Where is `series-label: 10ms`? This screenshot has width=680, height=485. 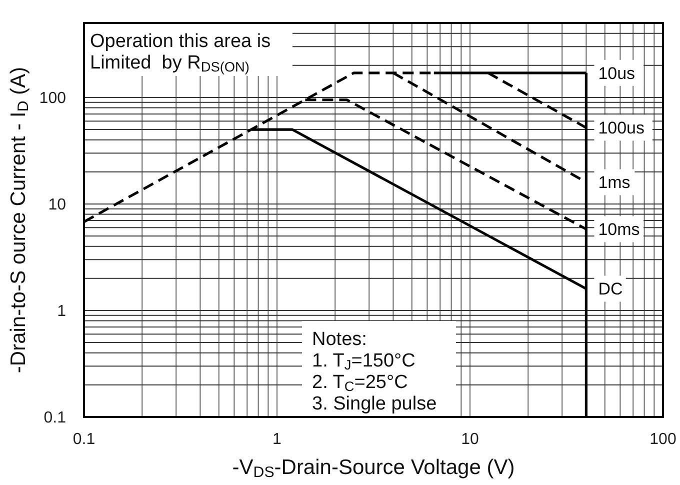 series-label: 10ms is located at coordinates (619, 230).